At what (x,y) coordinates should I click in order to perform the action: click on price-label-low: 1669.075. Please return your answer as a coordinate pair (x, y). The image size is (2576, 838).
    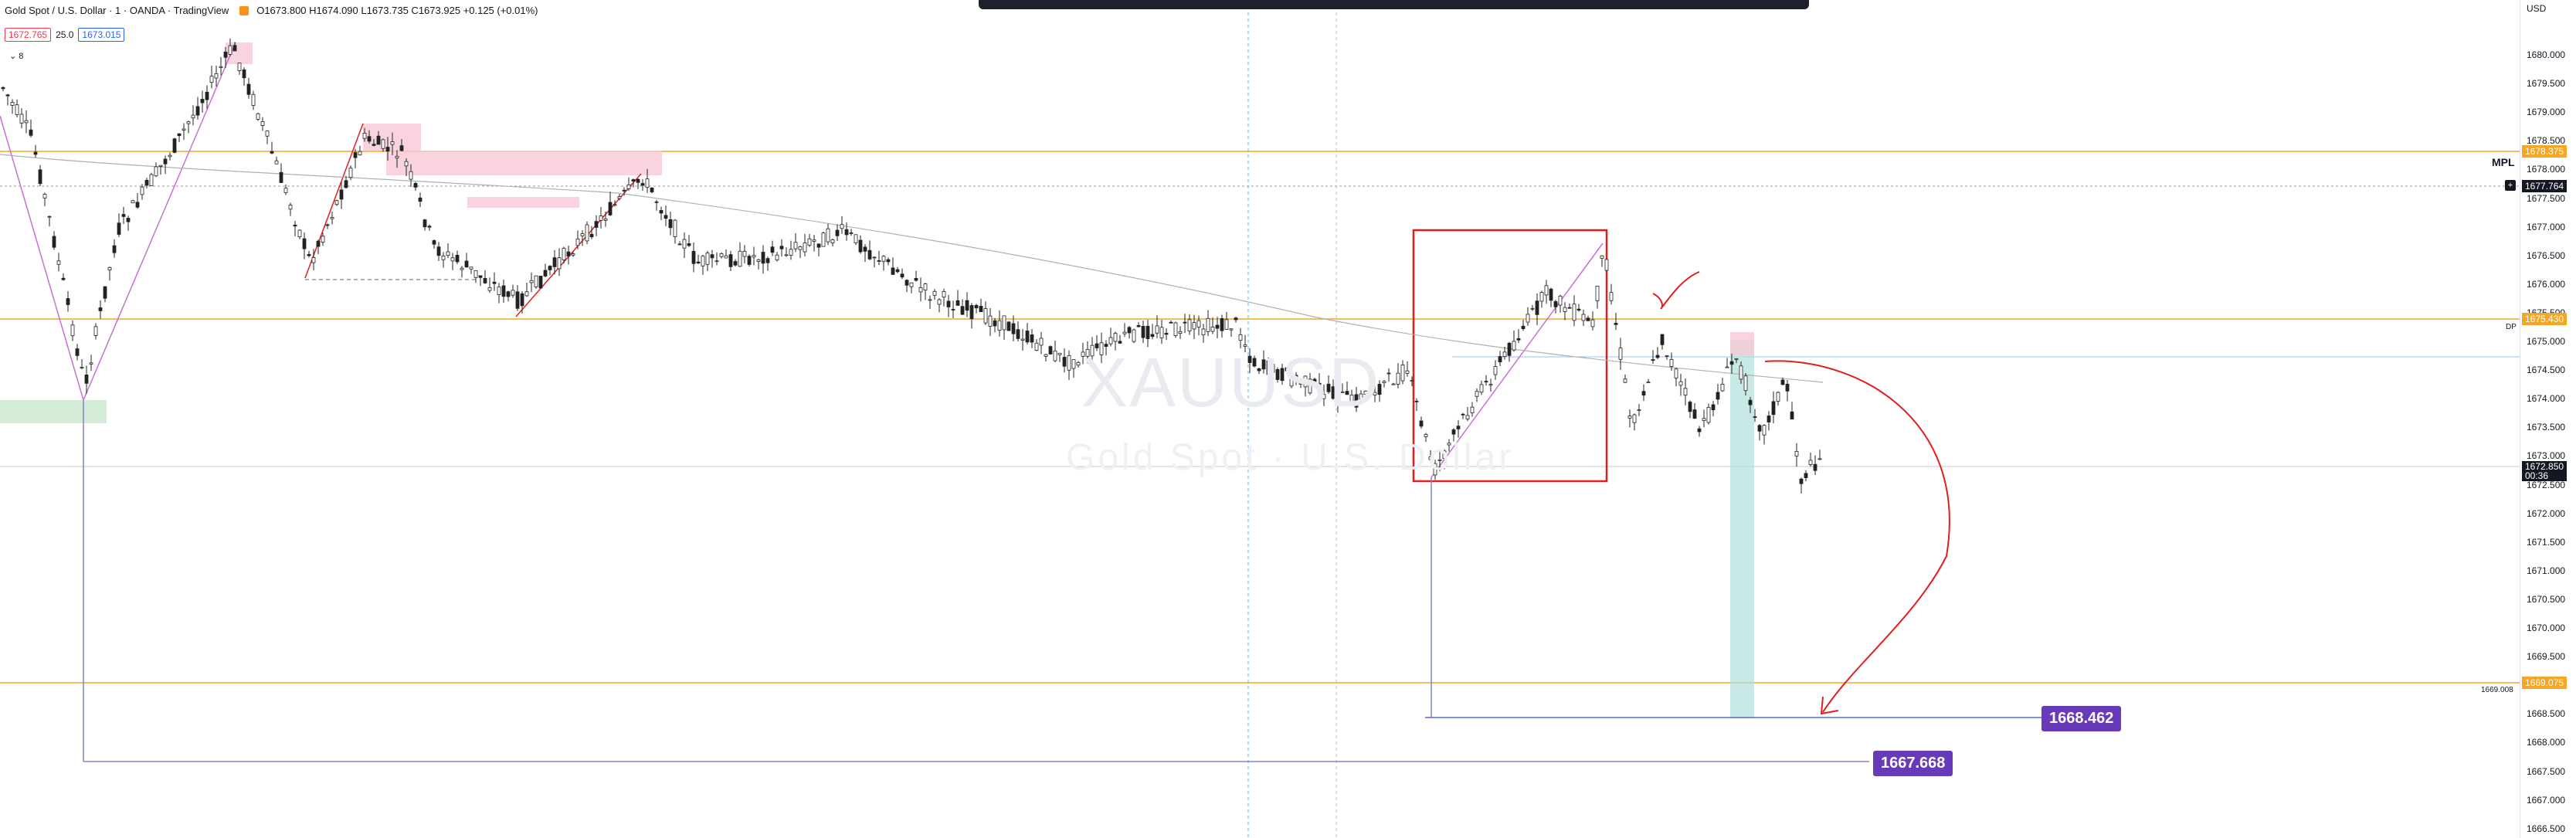
    Looking at the image, I should click on (2545, 683).